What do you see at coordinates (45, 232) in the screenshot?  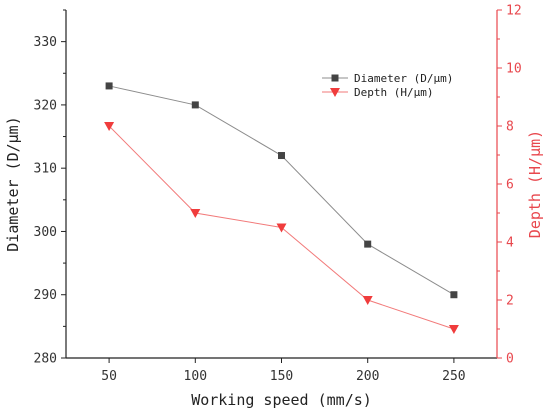 I see `y-left-tick-label: 300` at bounding box center [45, 232].